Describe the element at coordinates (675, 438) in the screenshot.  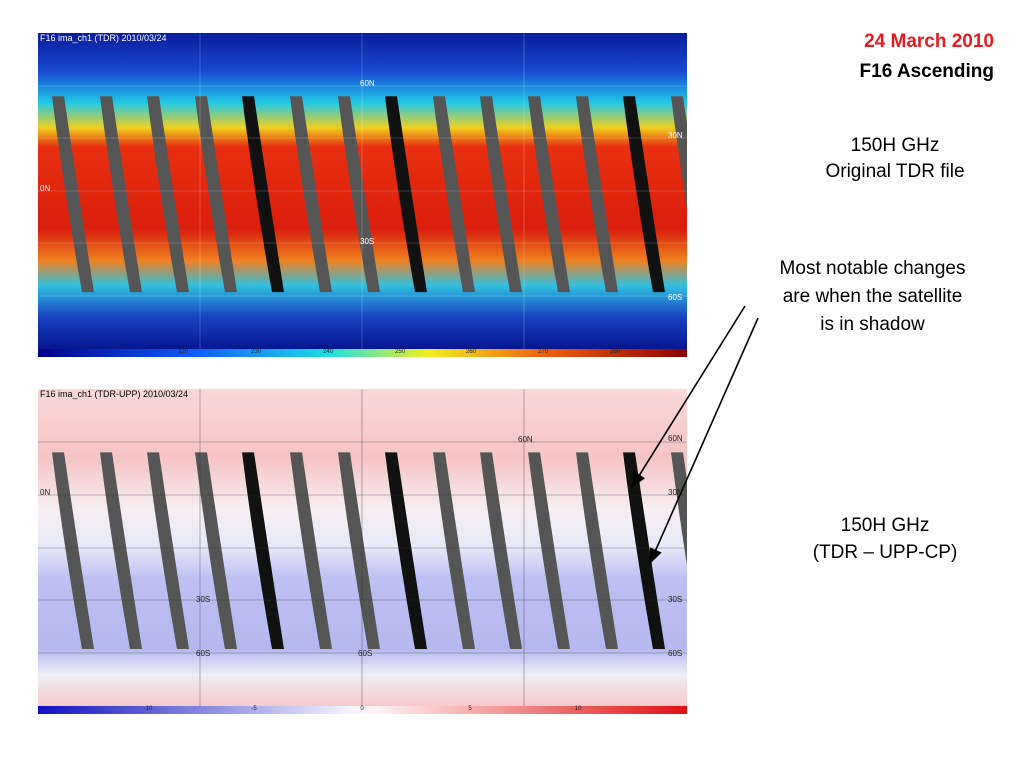
I see `lat-label-60n-right: 60N` at that location.